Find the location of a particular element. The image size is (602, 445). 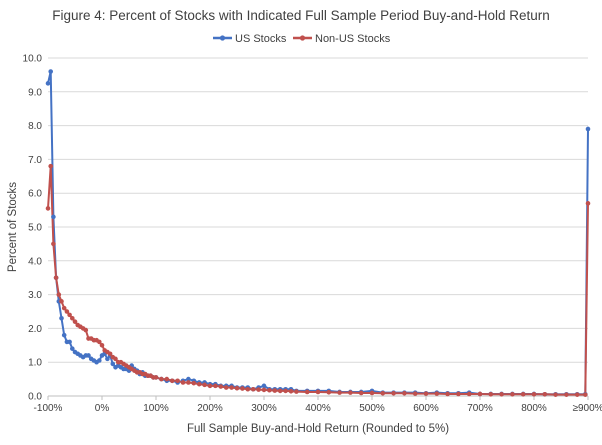

legend-label-non-us-stocks: Non-US Stocks is located at coordinates (353, 39).